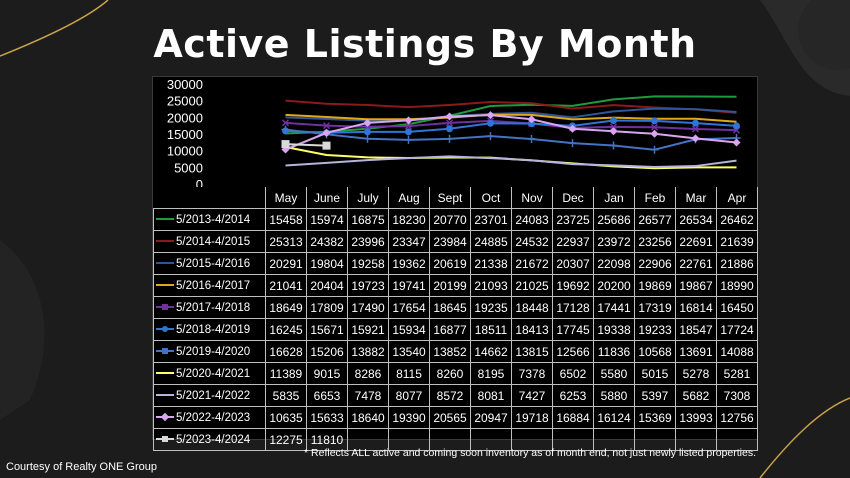 This screenshot has width=850, height=478. What do you see at coordinates (737, 219) in the screenshot?
I see `value-cell: 26462` at bounding box center [737, 219].